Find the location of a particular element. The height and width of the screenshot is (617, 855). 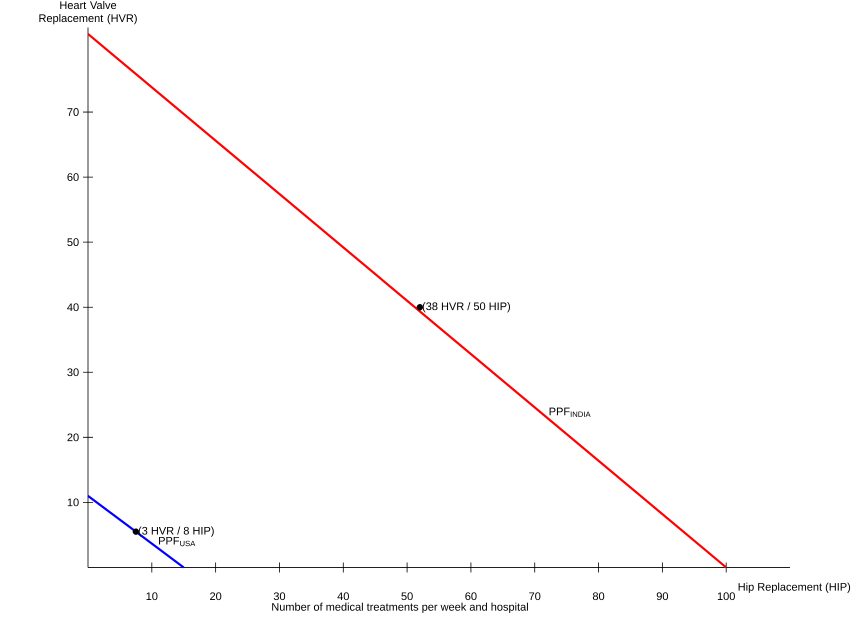

annotation: (38 HVR / 50 HIP) is located at coordinates (466, 307).